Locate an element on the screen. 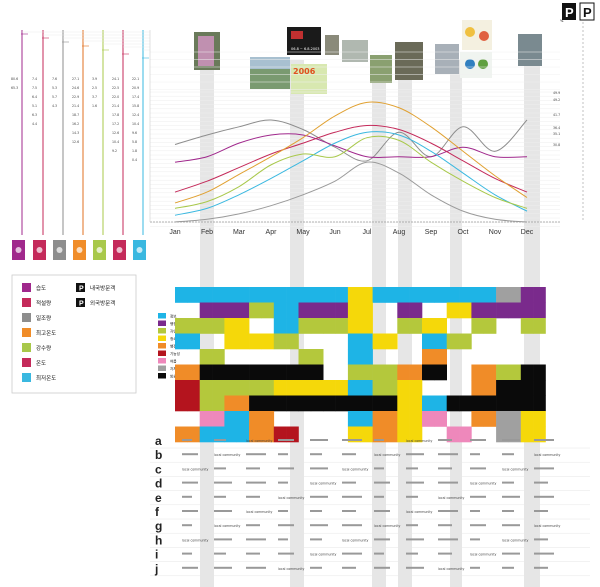 The height and width of the screenshot is (587, 600). axis-tick-label: 24.6 is located at coordinates (75, 88).